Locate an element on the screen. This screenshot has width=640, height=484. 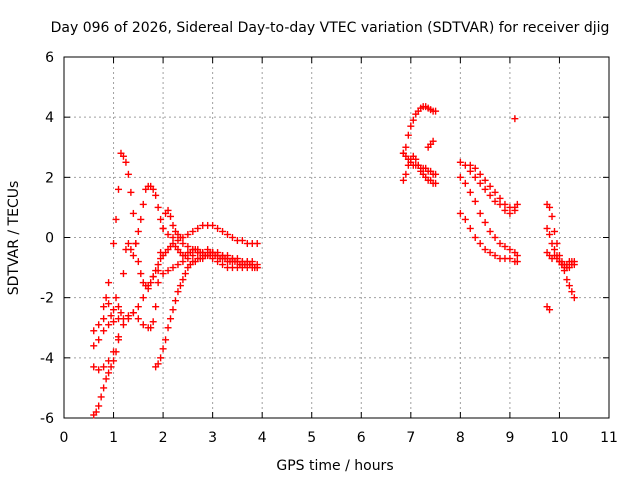
y-tick-label: 0 is located at coordinates (49, 239).